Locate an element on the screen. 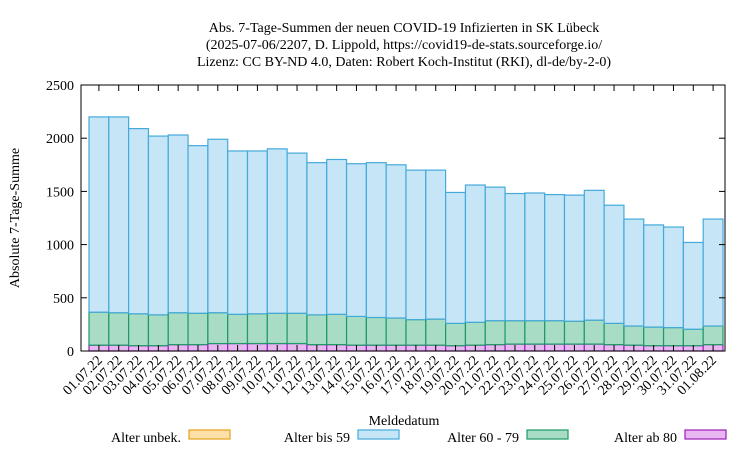 The width and height of the screenshot is (750, 450). x-axis-label: Meldedatum is located at coordinates (404, 421).